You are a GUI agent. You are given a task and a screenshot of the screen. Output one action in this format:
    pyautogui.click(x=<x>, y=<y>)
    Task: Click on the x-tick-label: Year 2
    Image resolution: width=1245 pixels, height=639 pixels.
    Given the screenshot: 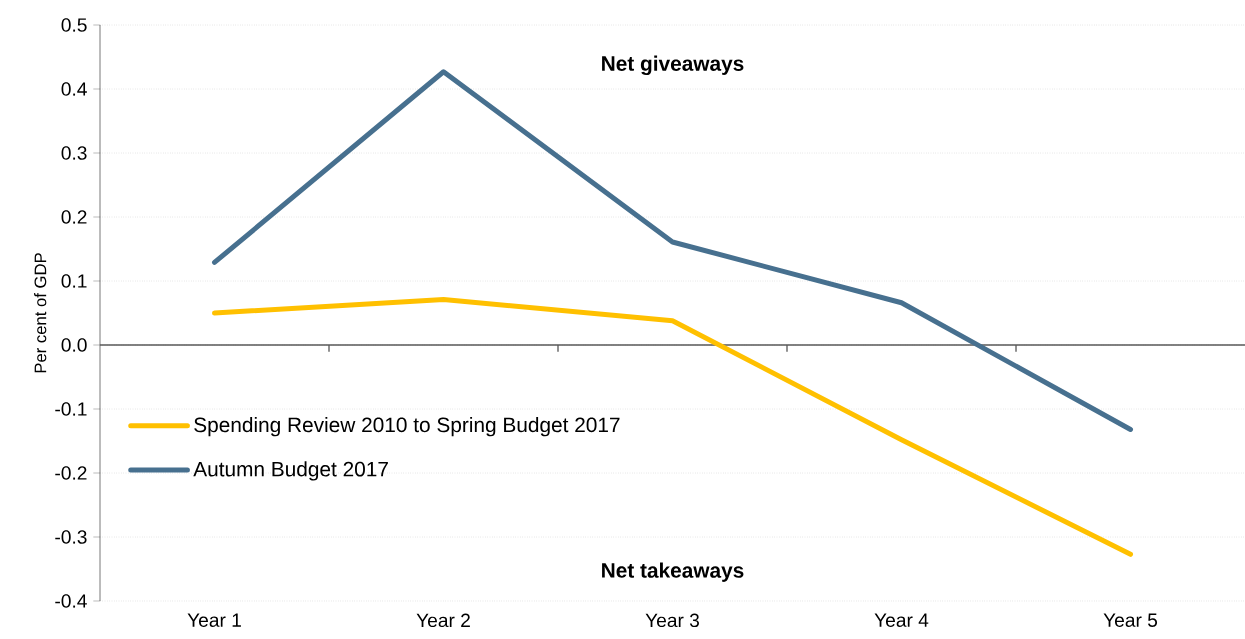 What is the action you would take?
    pyautogui.click(x=443, y=620)
    